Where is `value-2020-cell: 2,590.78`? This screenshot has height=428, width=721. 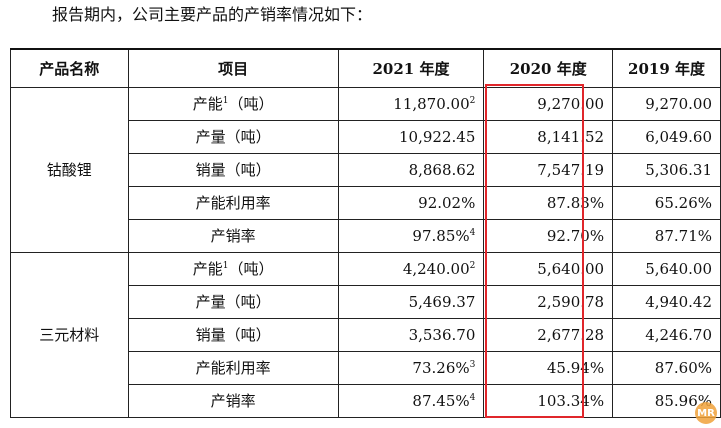
value-2020-cell: 2,590.78 is located at coordinates (548, 301).